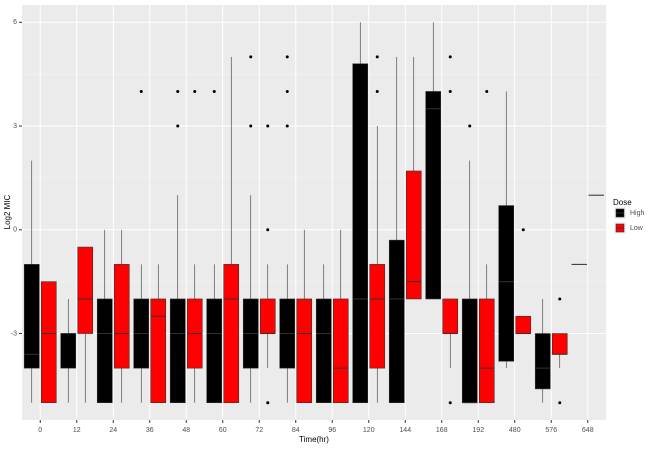  I want to click on x-tick-label: 192, so click(478, 430).